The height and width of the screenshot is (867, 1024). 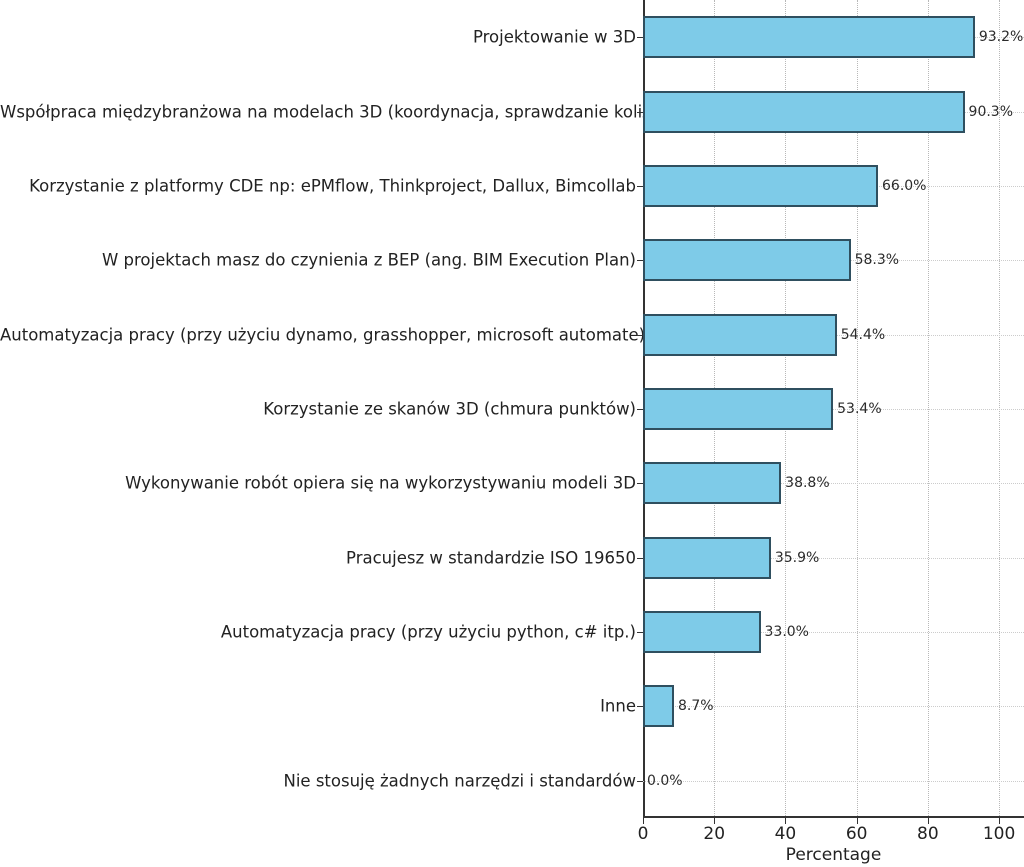 What do you see at coordinates (1001, 37) in the screenshot?
I see `bar-value-label: 93.2%` at bounding box center [1001, 37].